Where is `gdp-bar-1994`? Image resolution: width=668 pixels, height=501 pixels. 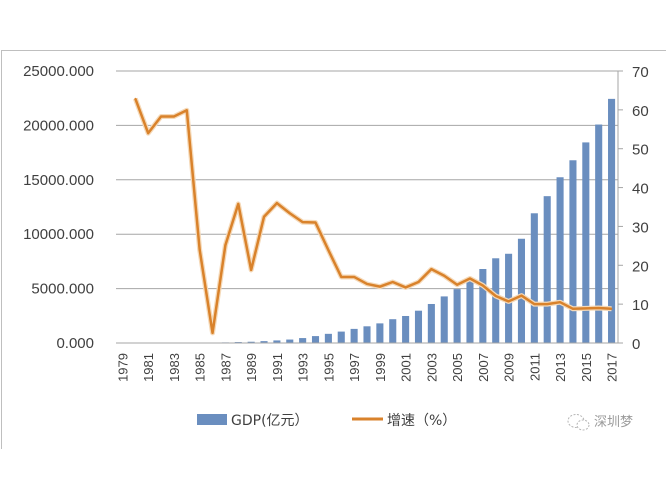
gdp-bar-1994 is located at coordinates (315, 339).